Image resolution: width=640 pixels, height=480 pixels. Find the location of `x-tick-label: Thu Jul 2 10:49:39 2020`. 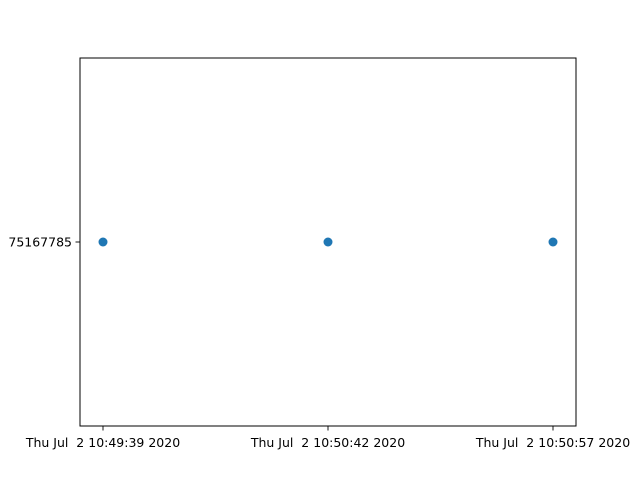

x-tick-label: Thu Jul 2 10:49:39 2020 is located at coordinates (102, 442).